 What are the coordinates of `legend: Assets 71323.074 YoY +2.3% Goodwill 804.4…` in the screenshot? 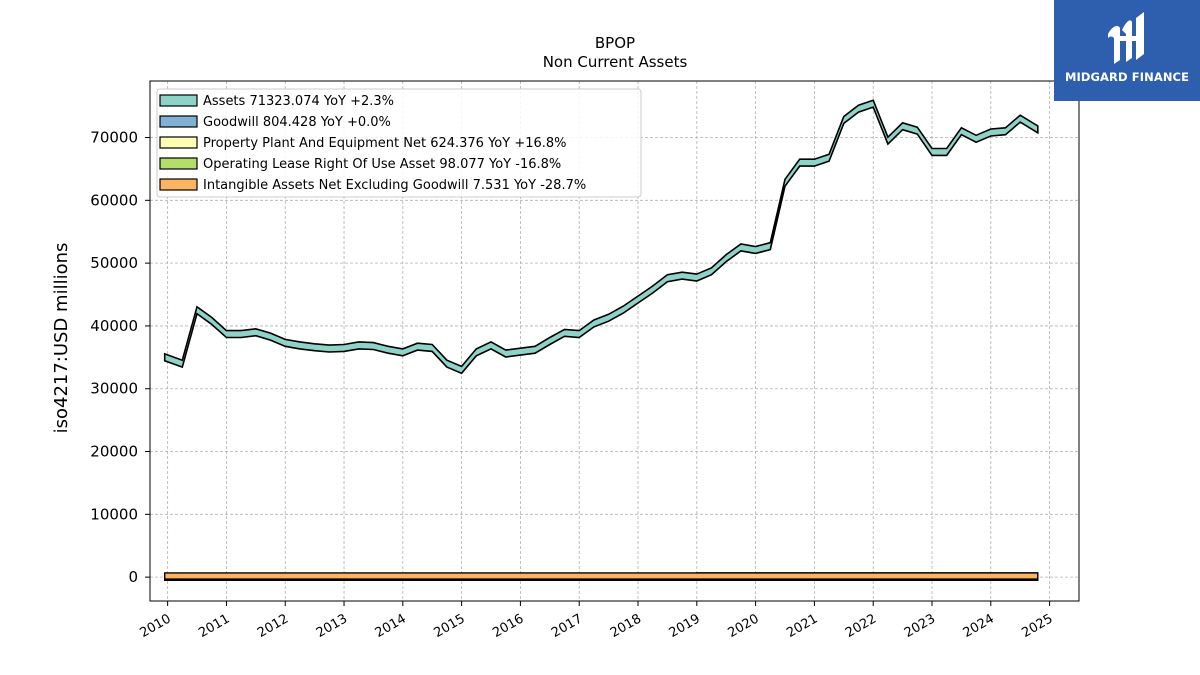 It's located at (399, 143).